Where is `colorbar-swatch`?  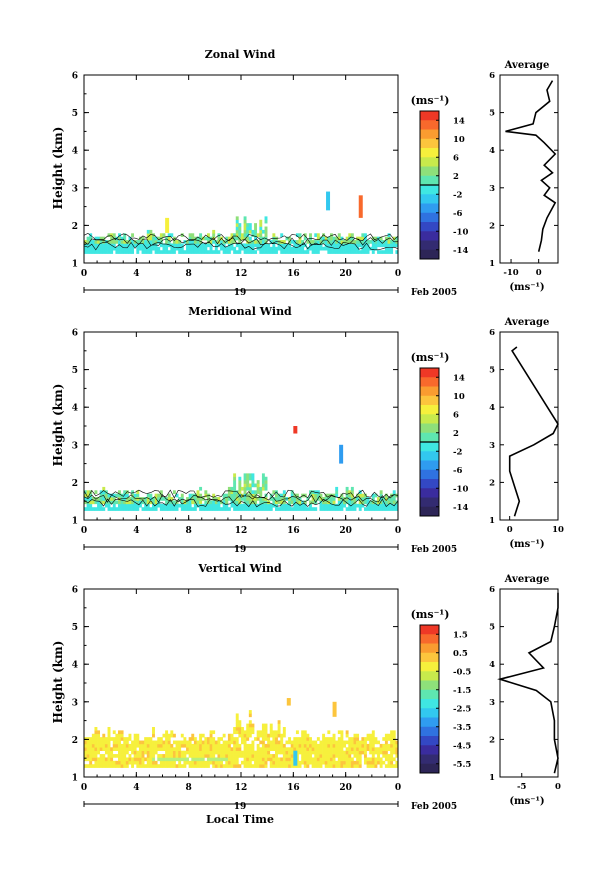 colorbar-swatch is located at coordinates (429, 437).